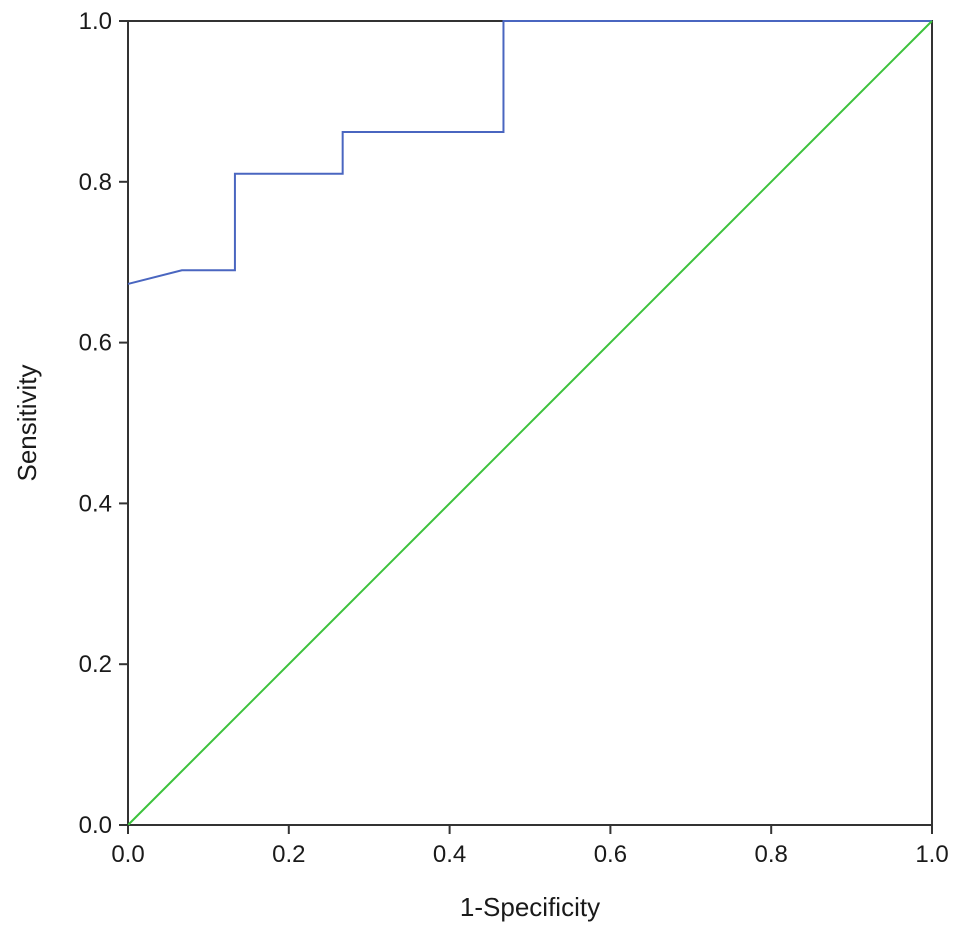 This screenshot has height=940, width=969. I want to click on x-tick-label: 0.2, so click(288, 854).